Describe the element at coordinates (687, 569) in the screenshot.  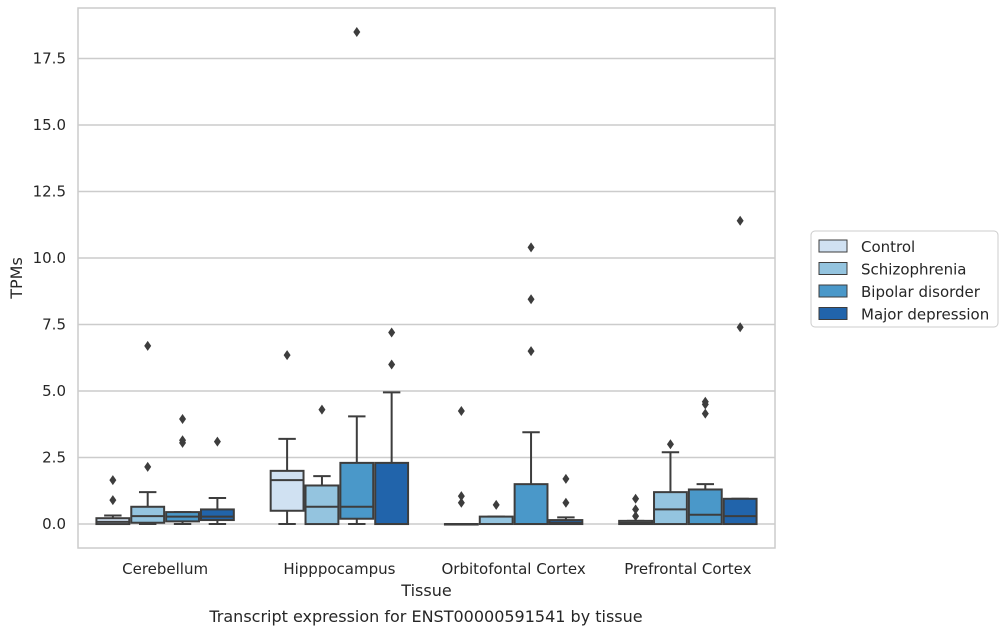
I see `x-tick-label: Prefrontal Cortex` at that location.